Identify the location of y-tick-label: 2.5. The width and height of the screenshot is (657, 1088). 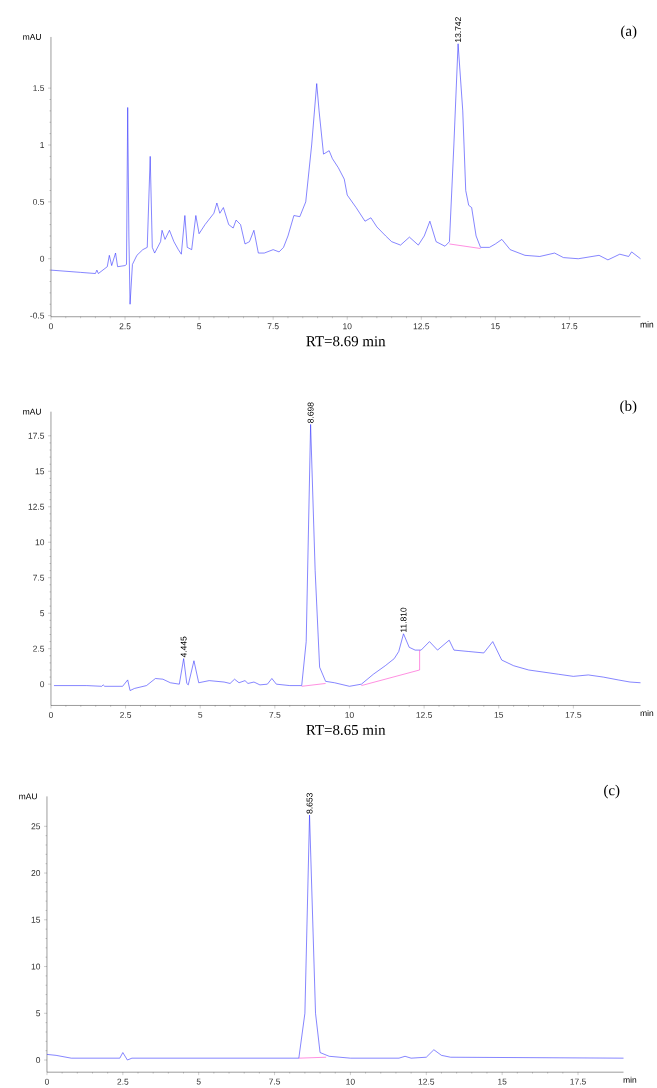
(39, 648).